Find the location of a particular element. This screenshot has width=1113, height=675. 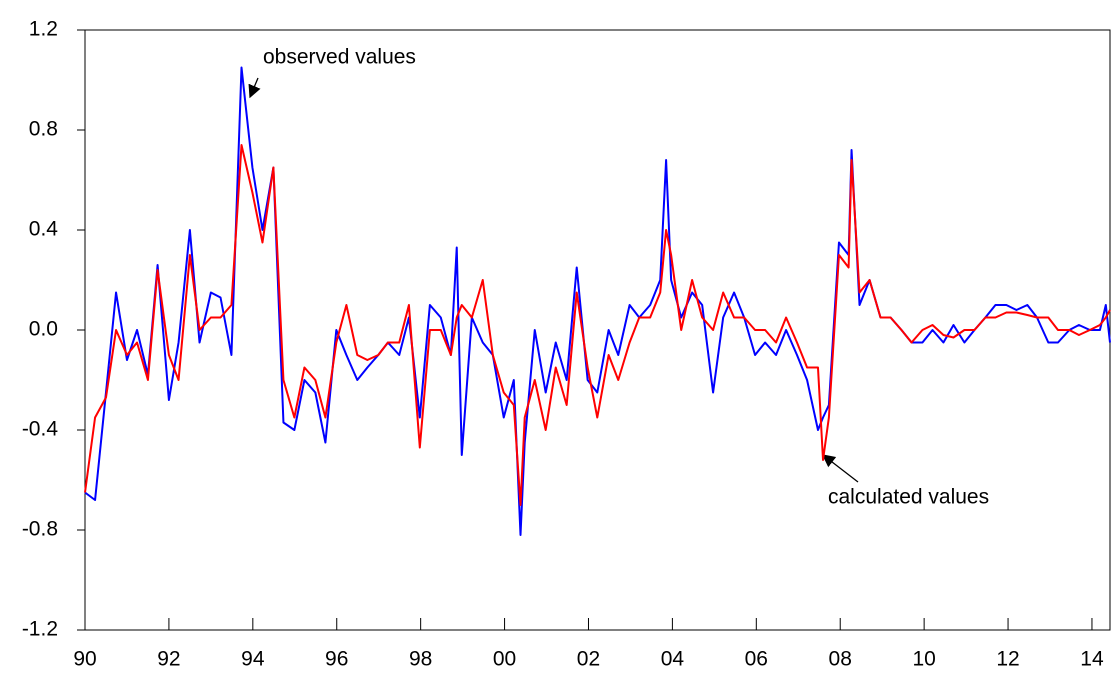

y-tick-label: 1.2 is located at coordinates (43, 29).